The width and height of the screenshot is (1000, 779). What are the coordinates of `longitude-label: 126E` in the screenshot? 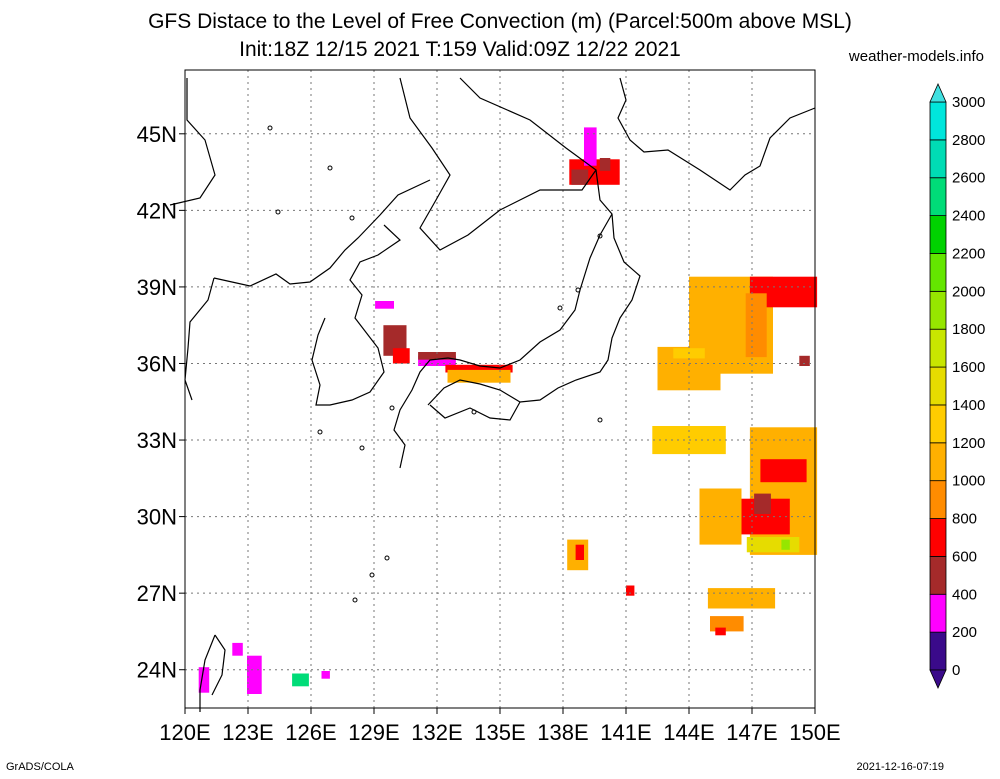 It's located at (310, 732).